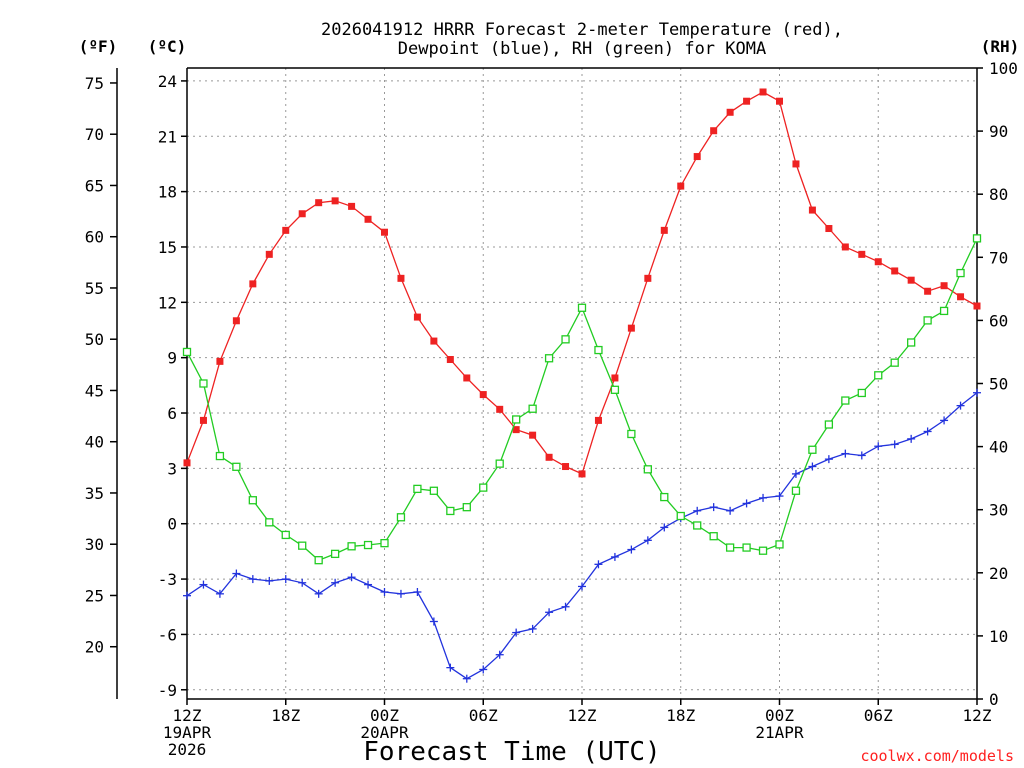  What do you see at coordinates (1000, 46) in the screenshot?
I see `rh-unit-label: (RH)` at bounding box center [1000, 46].